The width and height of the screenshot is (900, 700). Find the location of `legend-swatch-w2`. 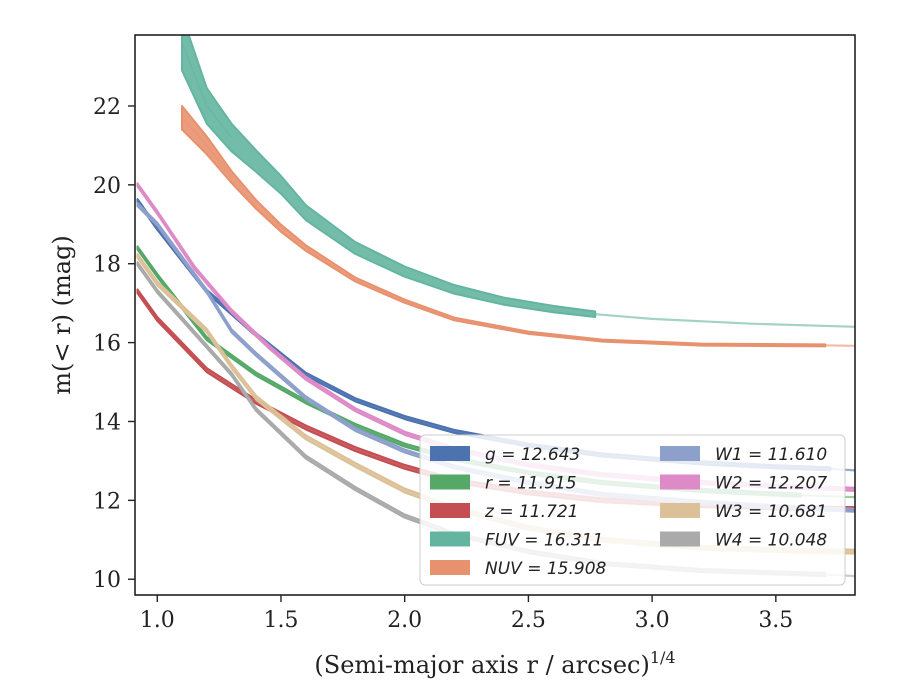

legend-swatch-w2 is located at coordinates (680, 482).